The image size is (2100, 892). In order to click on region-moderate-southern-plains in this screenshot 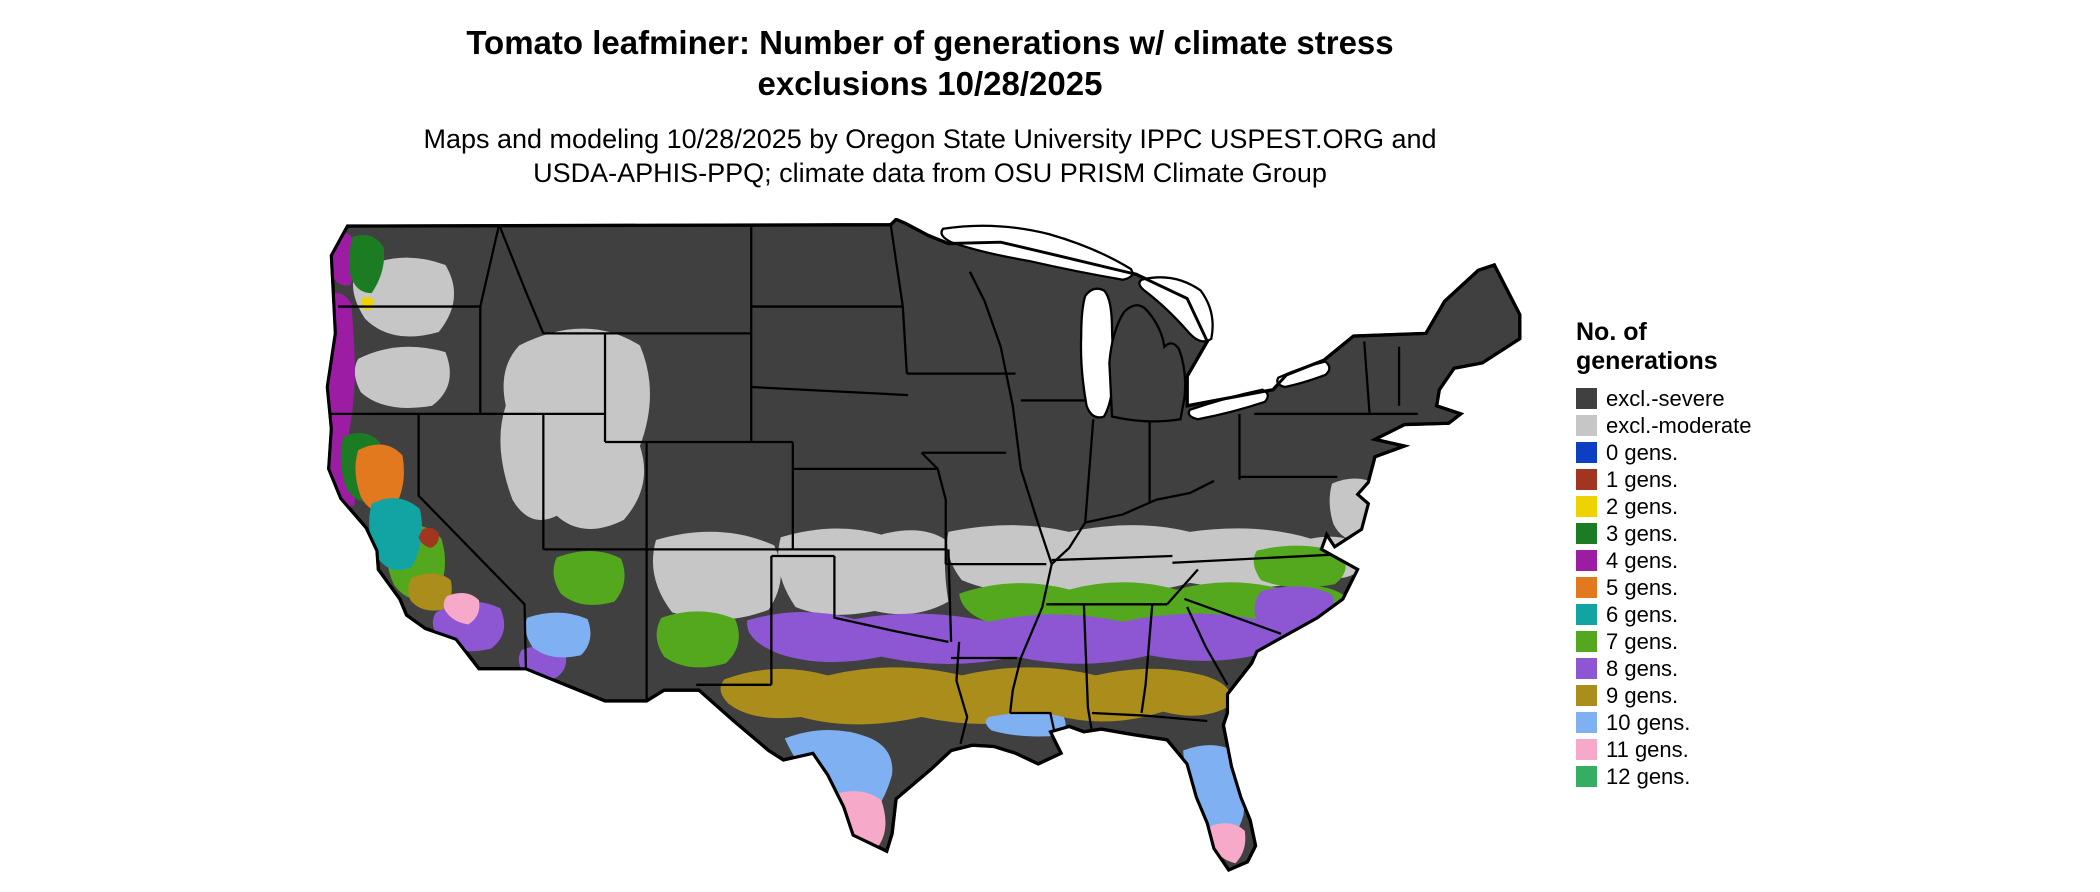, I will do `click(863, 571)`.